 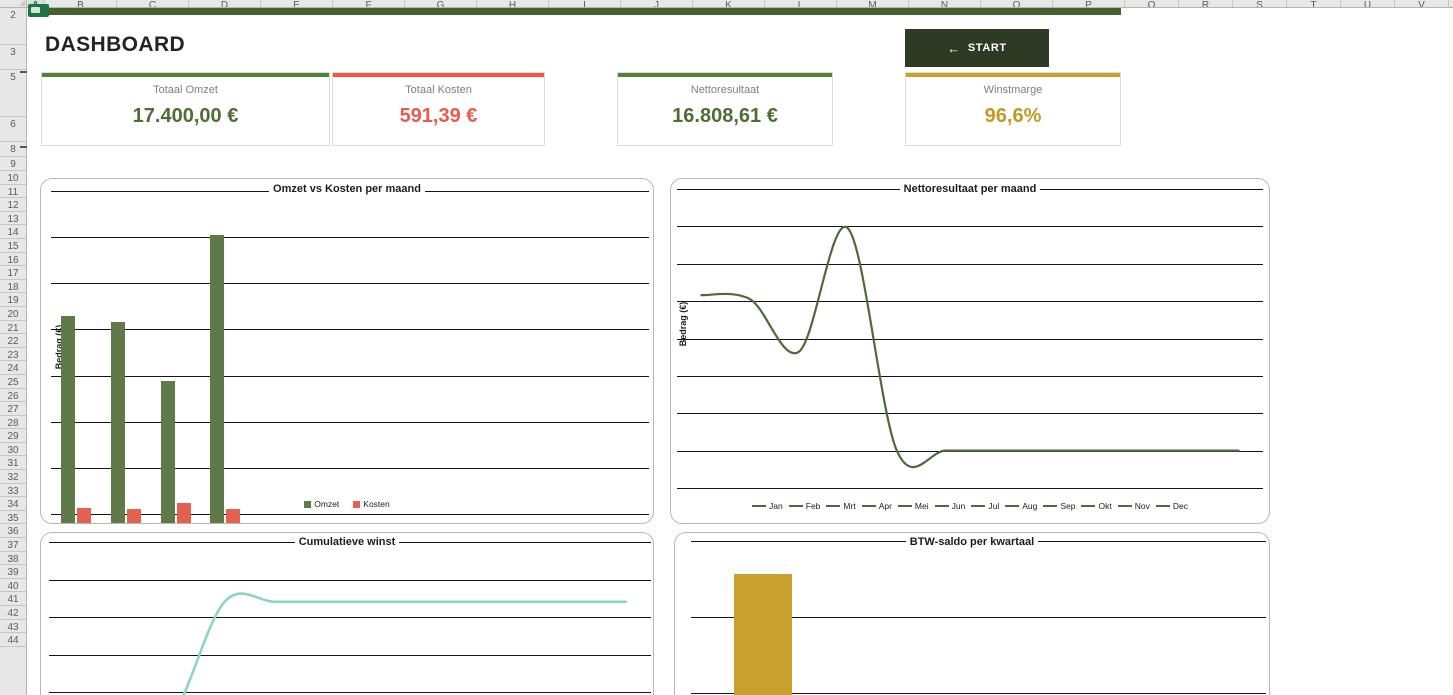 I want to click on row-header-39: 39, so click(x=13, y=572).